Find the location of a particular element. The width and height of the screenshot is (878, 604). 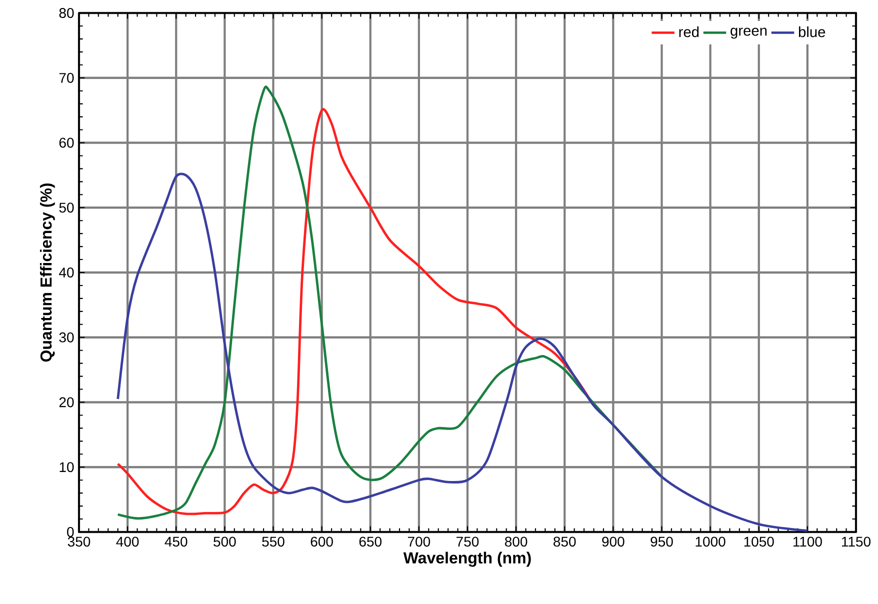

x-tick-label: 800 is located at coordinates (516, 541).